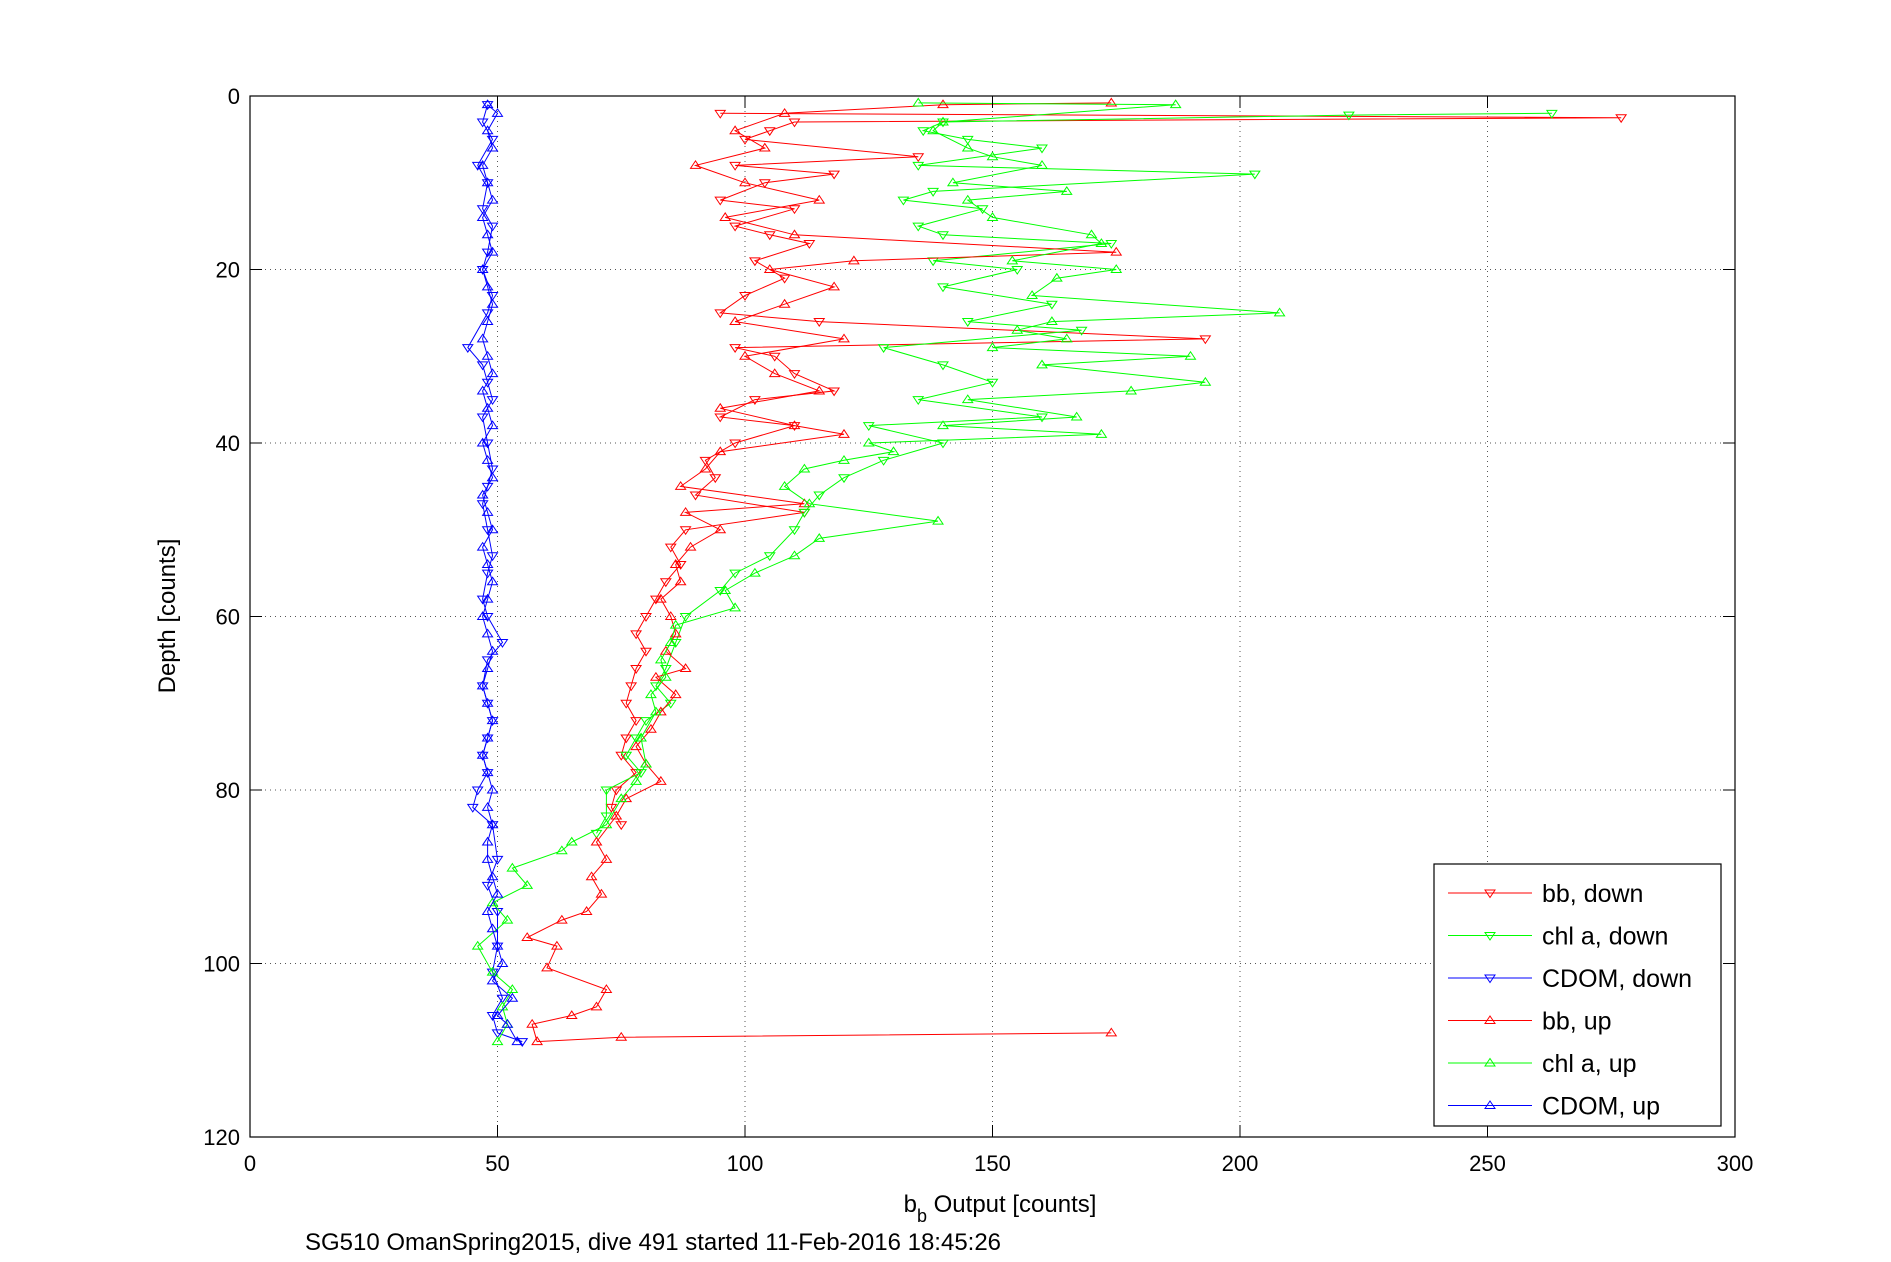  Describe the element at coordinates (1601, 1107) in the screenshot. I see `legend-label: CDOM, up` at that location.